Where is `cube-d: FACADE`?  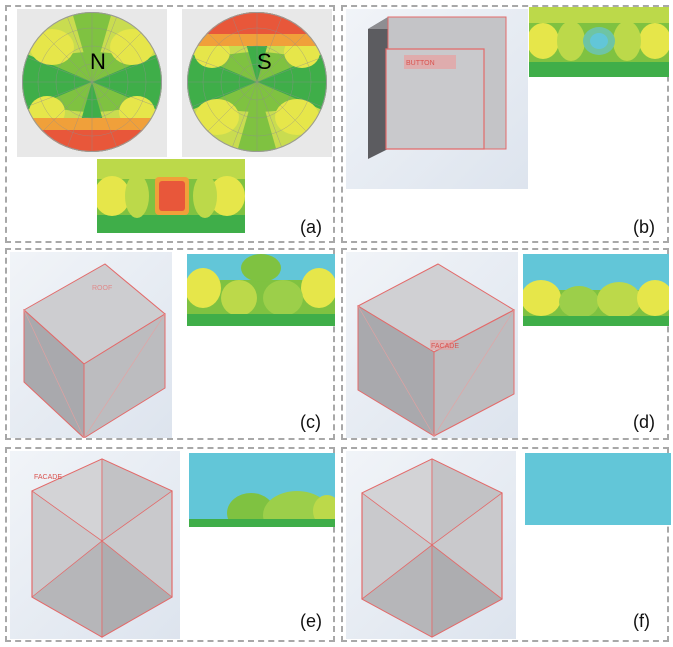
cube-d: FACADE is located at coordinates (436, 350).